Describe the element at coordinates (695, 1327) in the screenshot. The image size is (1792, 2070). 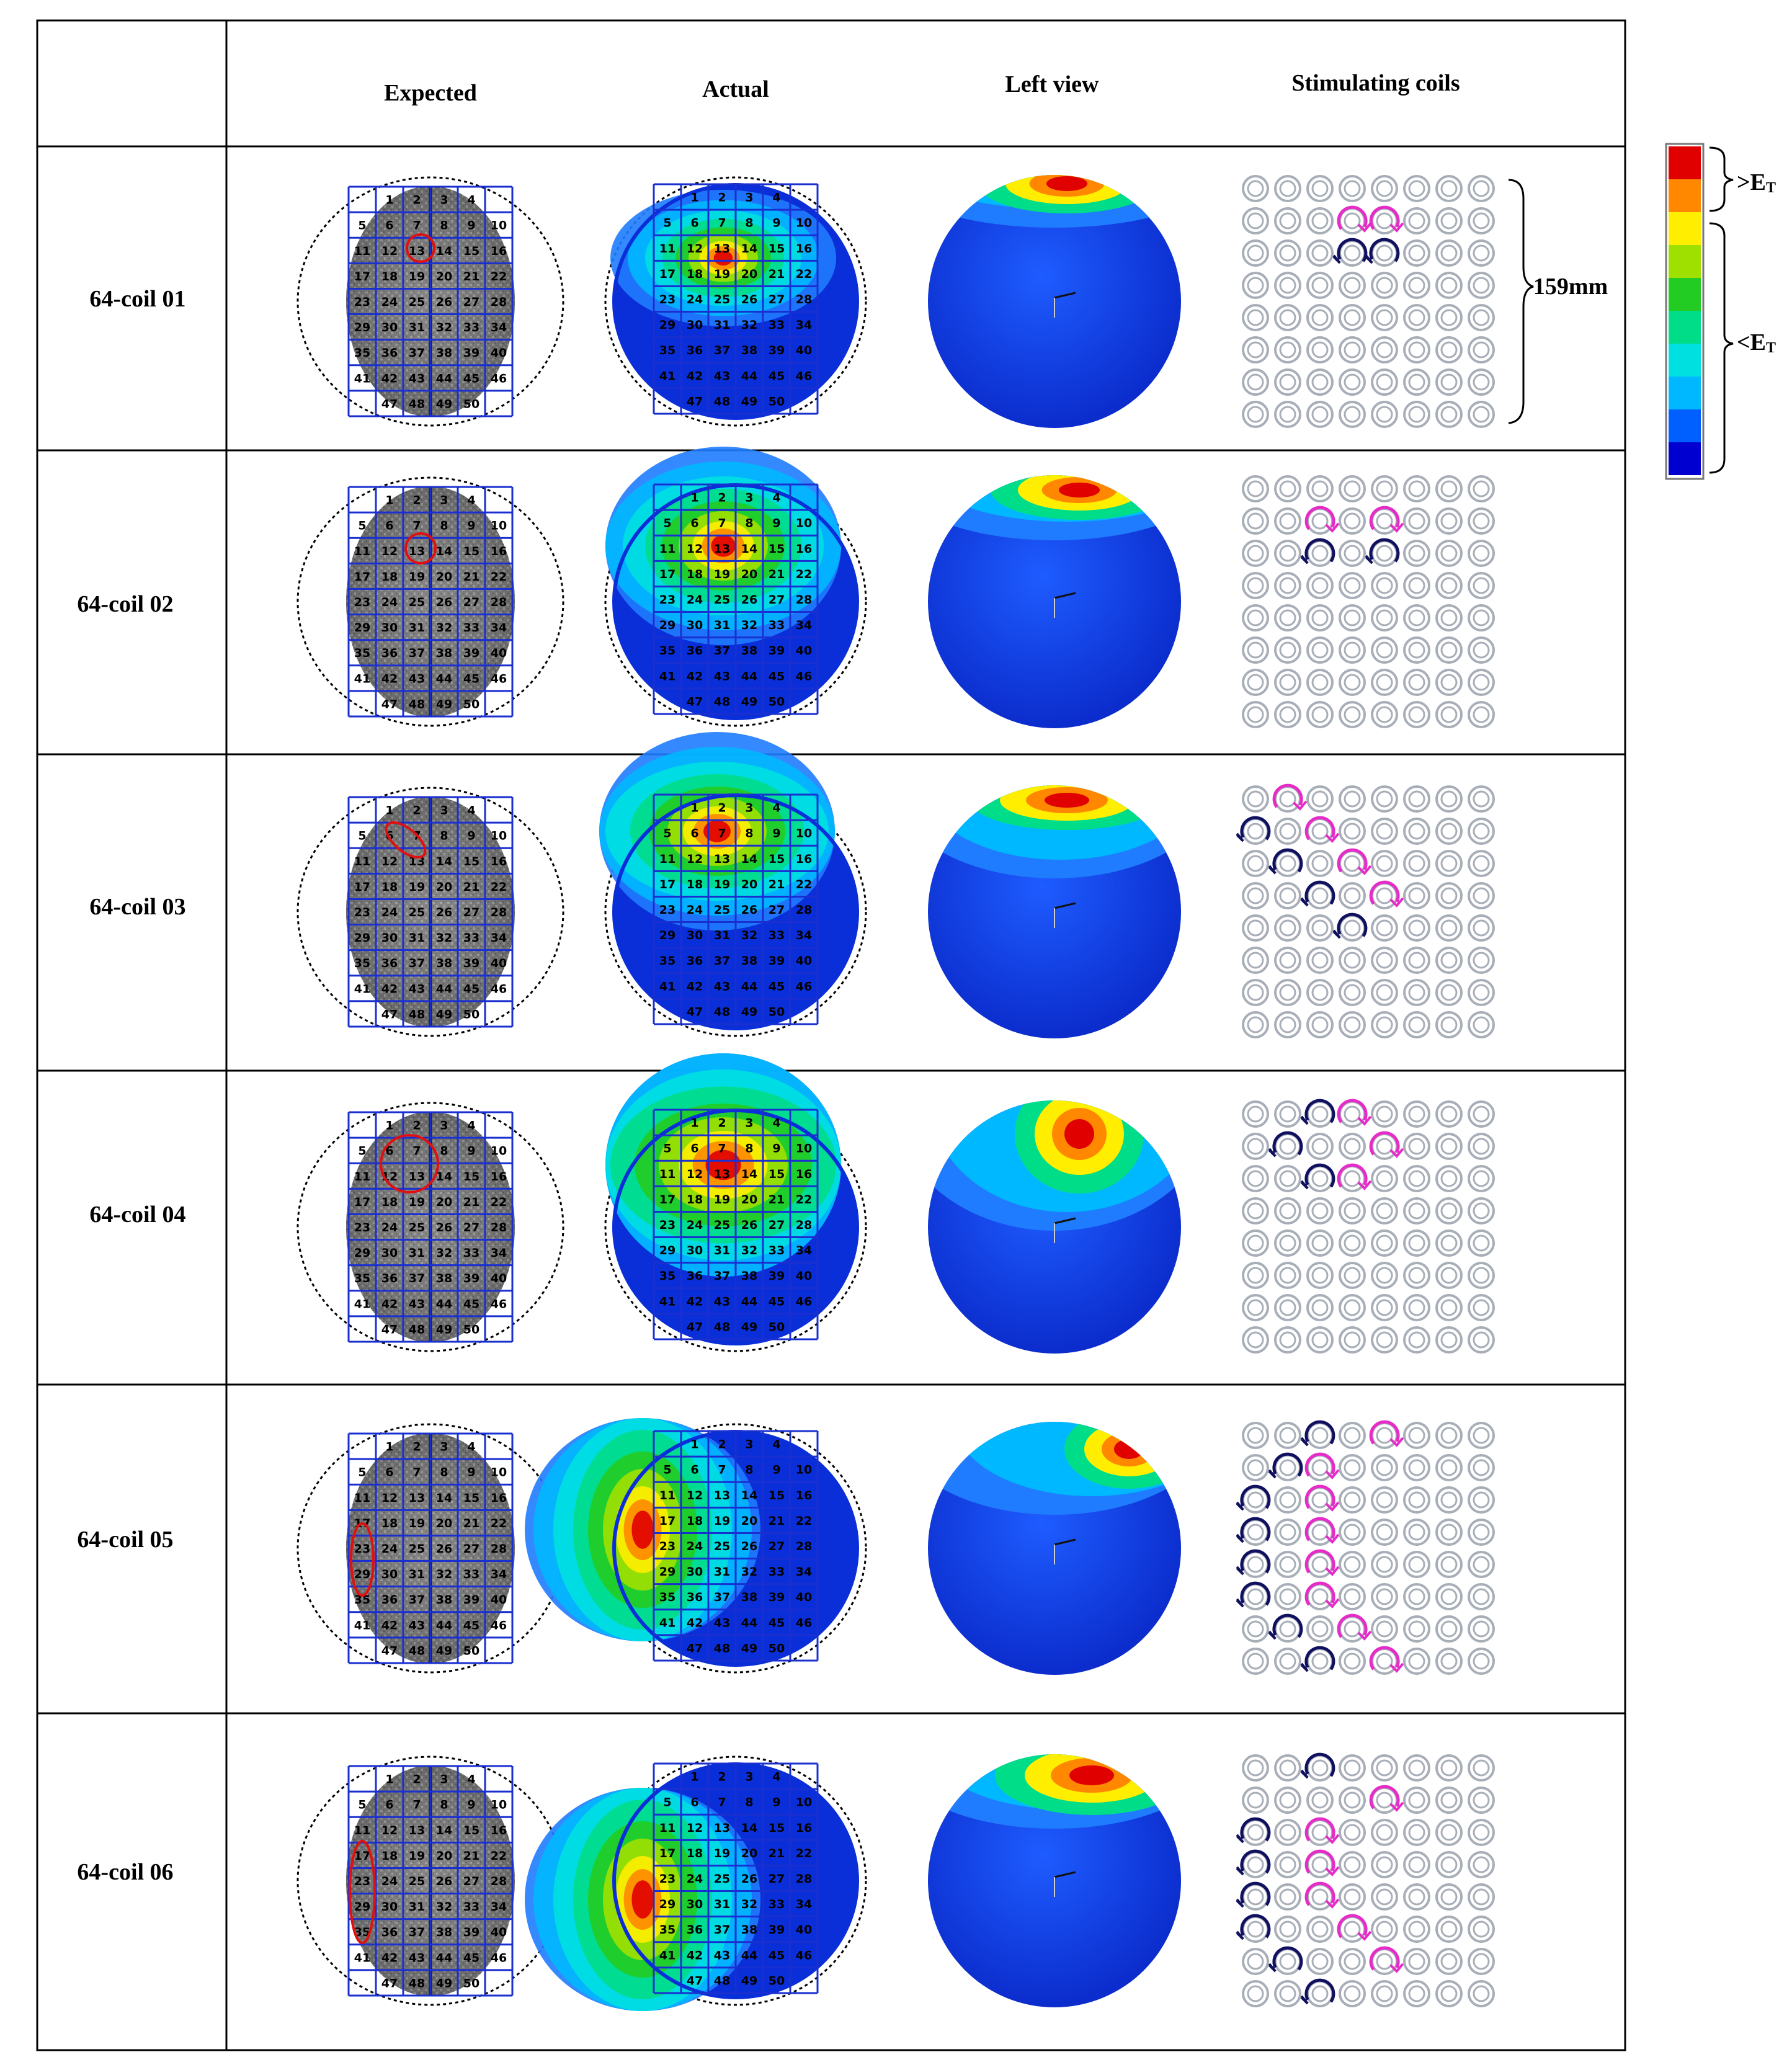
I see `grid-cell-number: 47` at that location.